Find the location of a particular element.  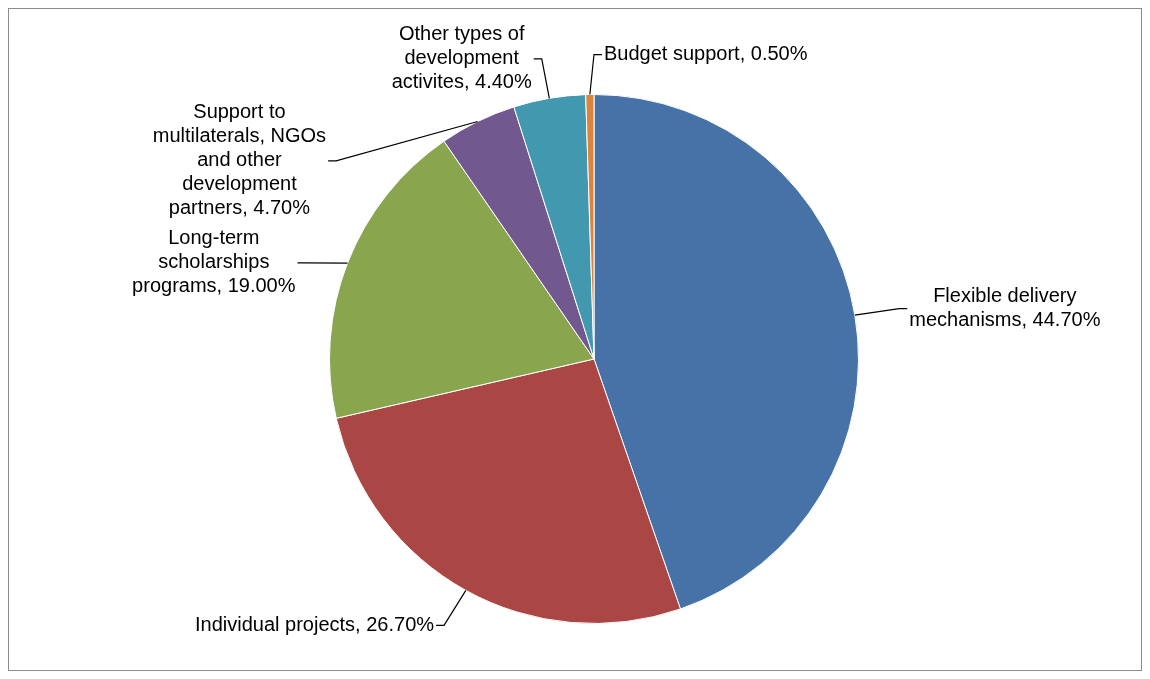

slice-label: Support to multilaterals, NGOs and other development partners, 4.70% is located at coordinates (239, 159).